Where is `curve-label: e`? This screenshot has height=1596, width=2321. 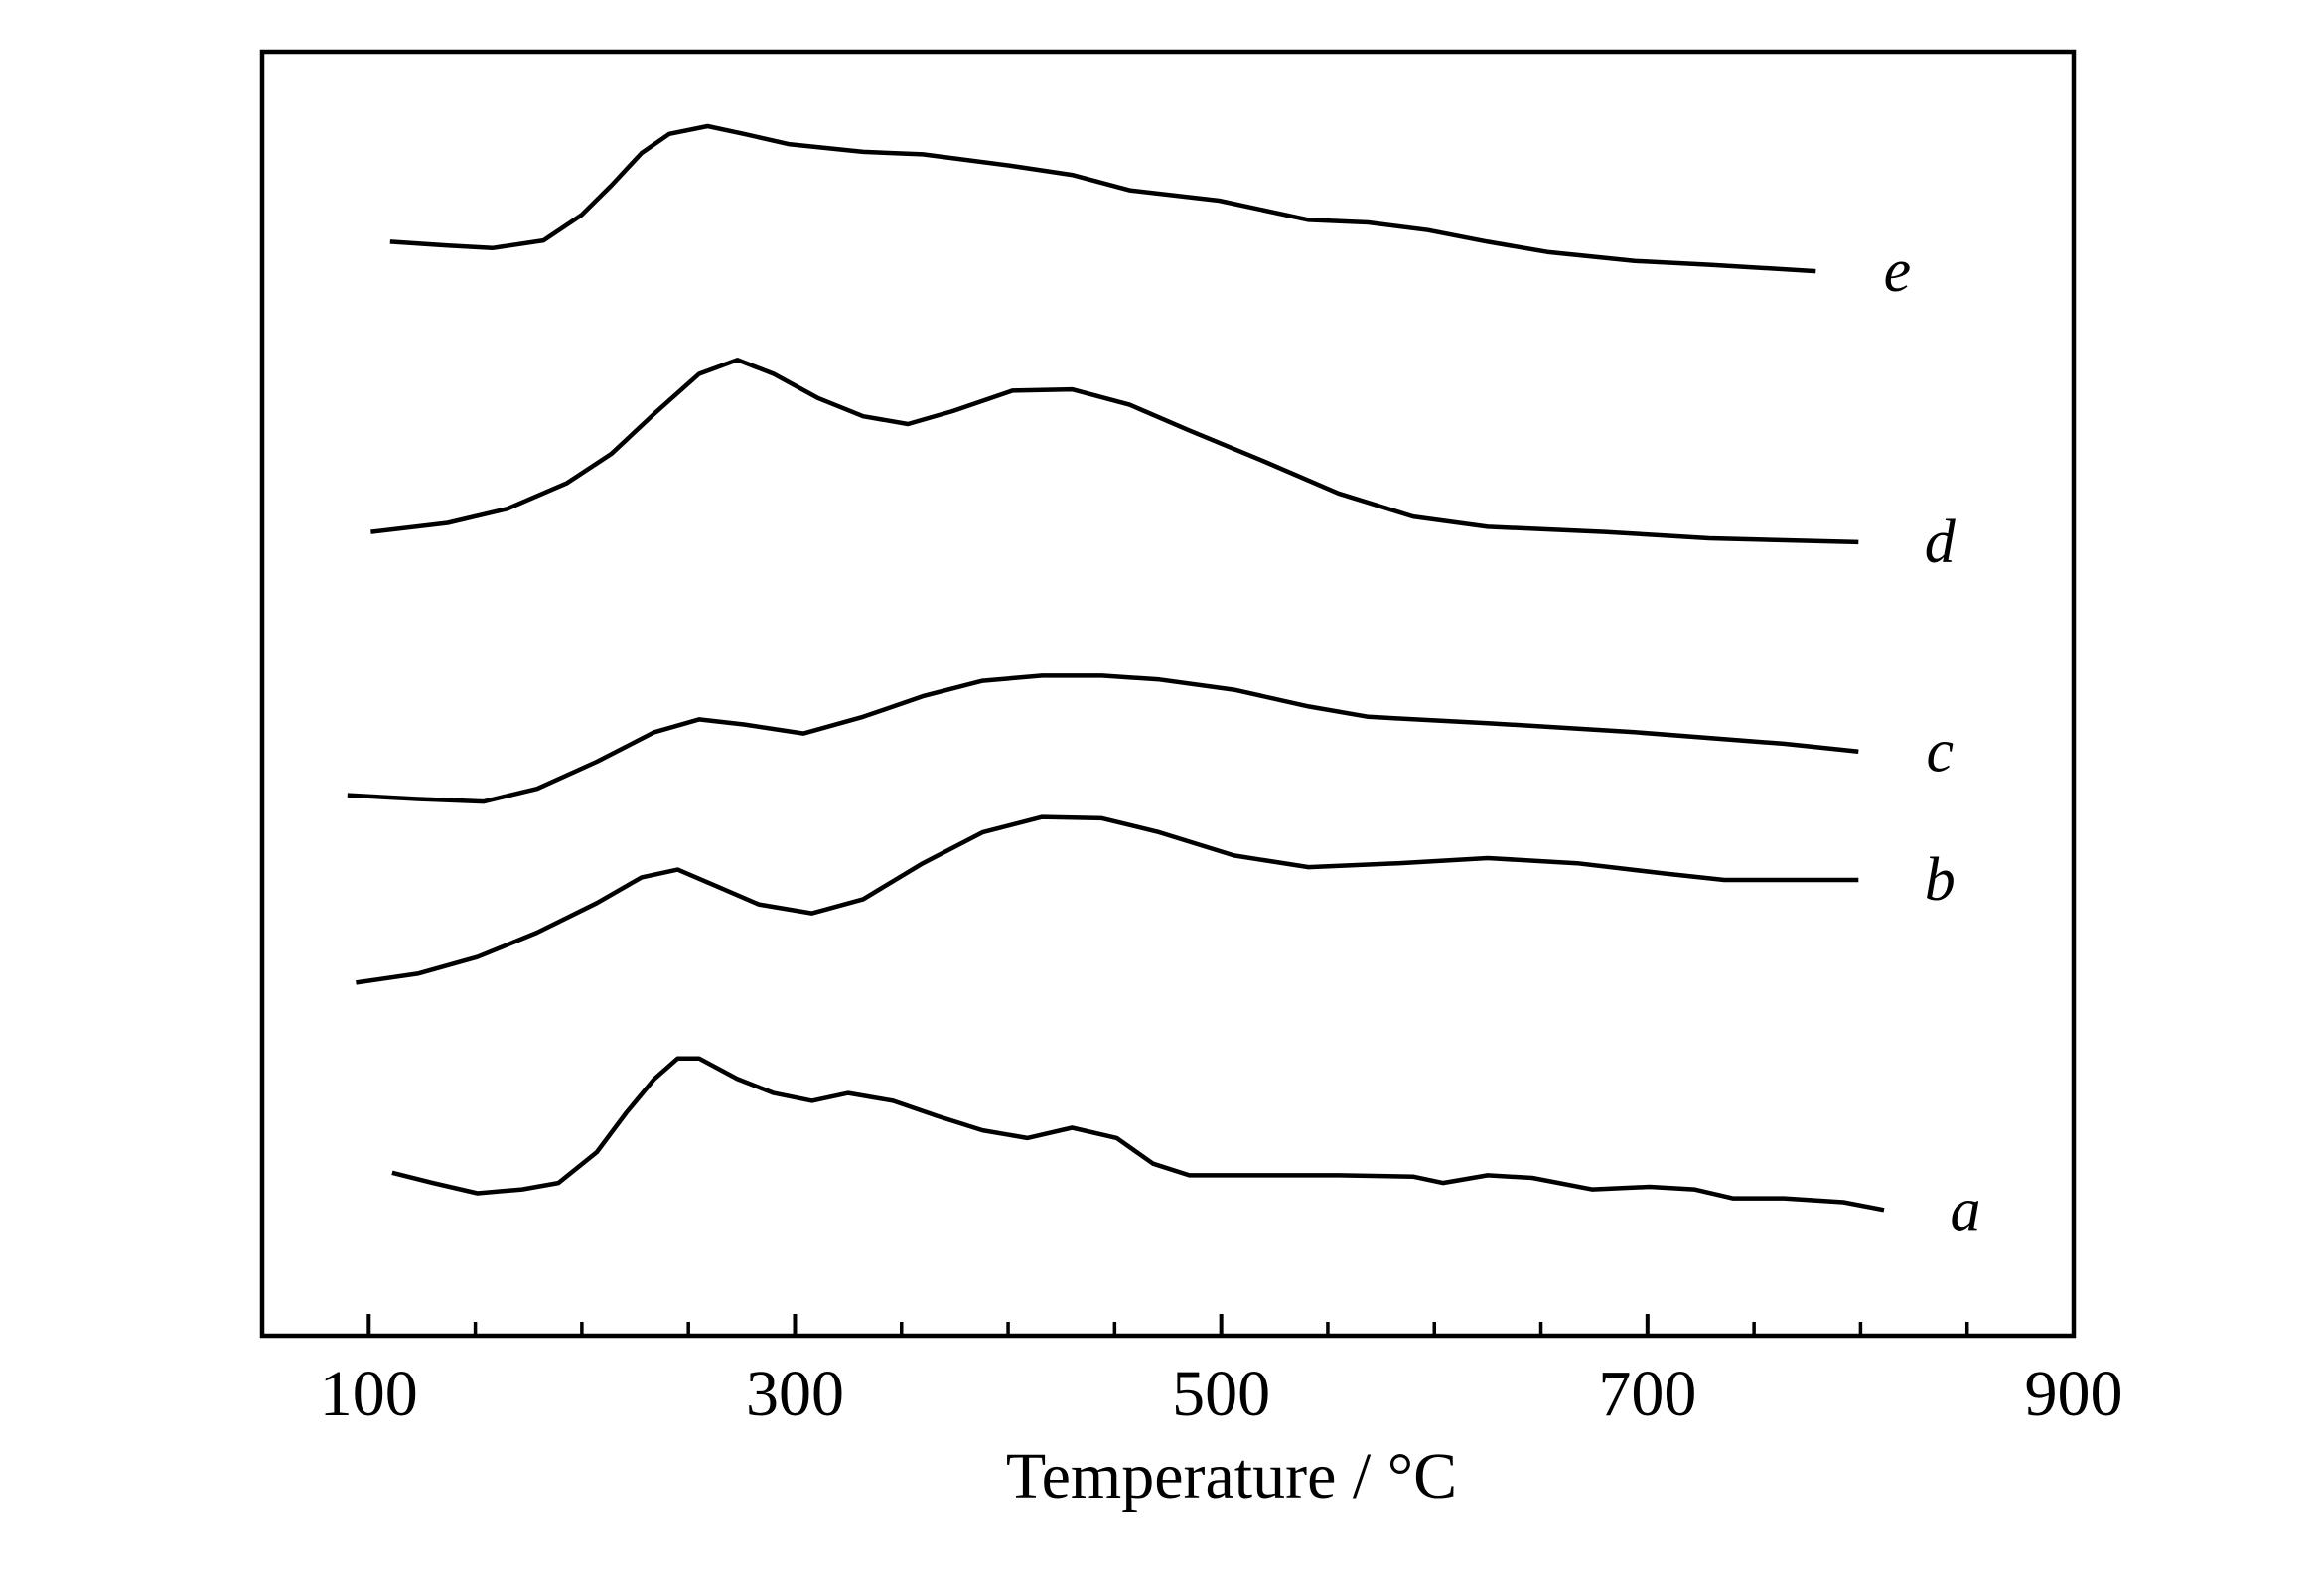 curve-label: e is located at coordinates (1898, 271).